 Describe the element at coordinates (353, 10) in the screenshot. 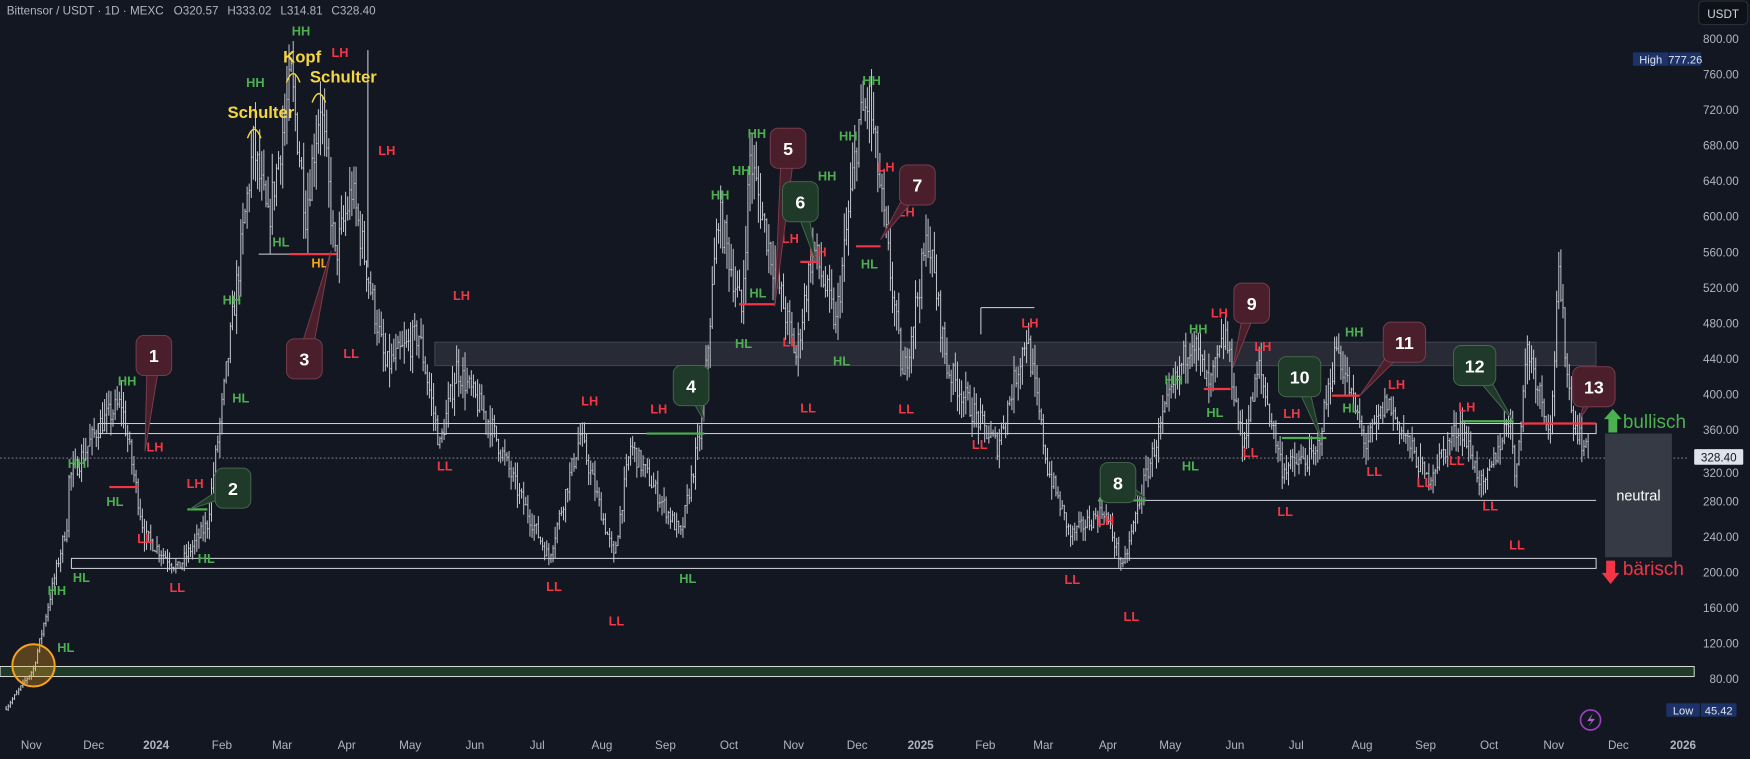

I see `close-value: C328.40` at that location.